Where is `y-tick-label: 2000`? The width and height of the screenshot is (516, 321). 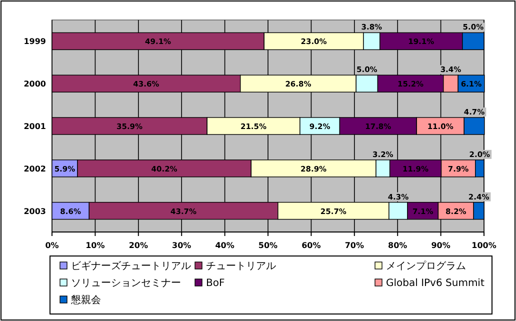
y-tick-label: 2000 is located at coordinates (35, 84).